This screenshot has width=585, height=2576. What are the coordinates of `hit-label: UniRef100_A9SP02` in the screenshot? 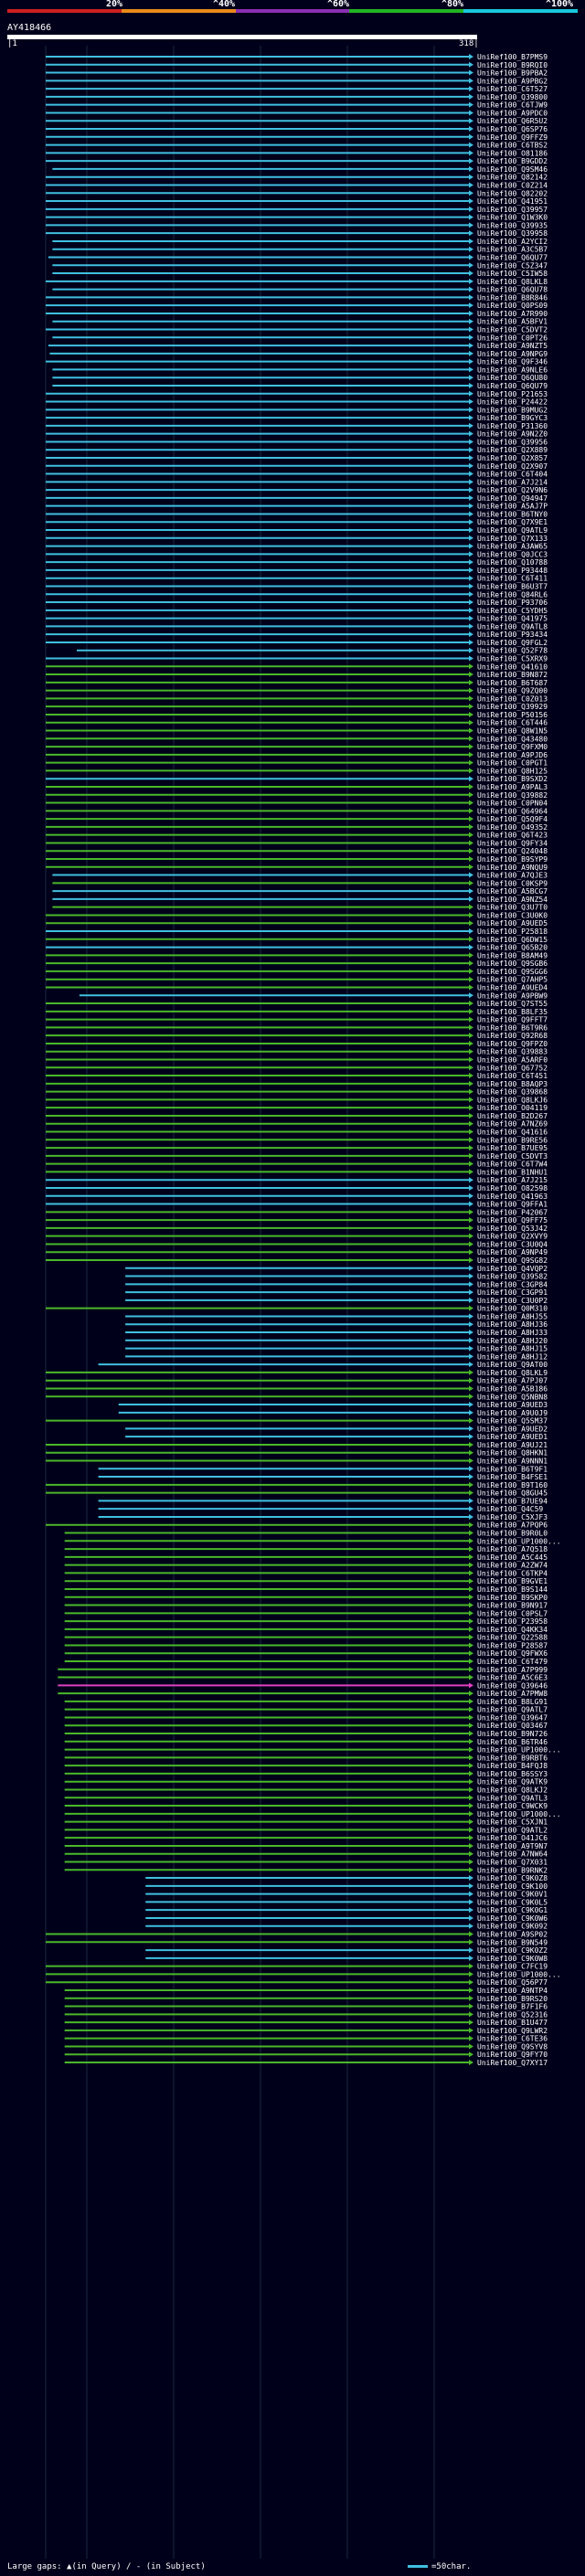 It's located at (512, 1935).